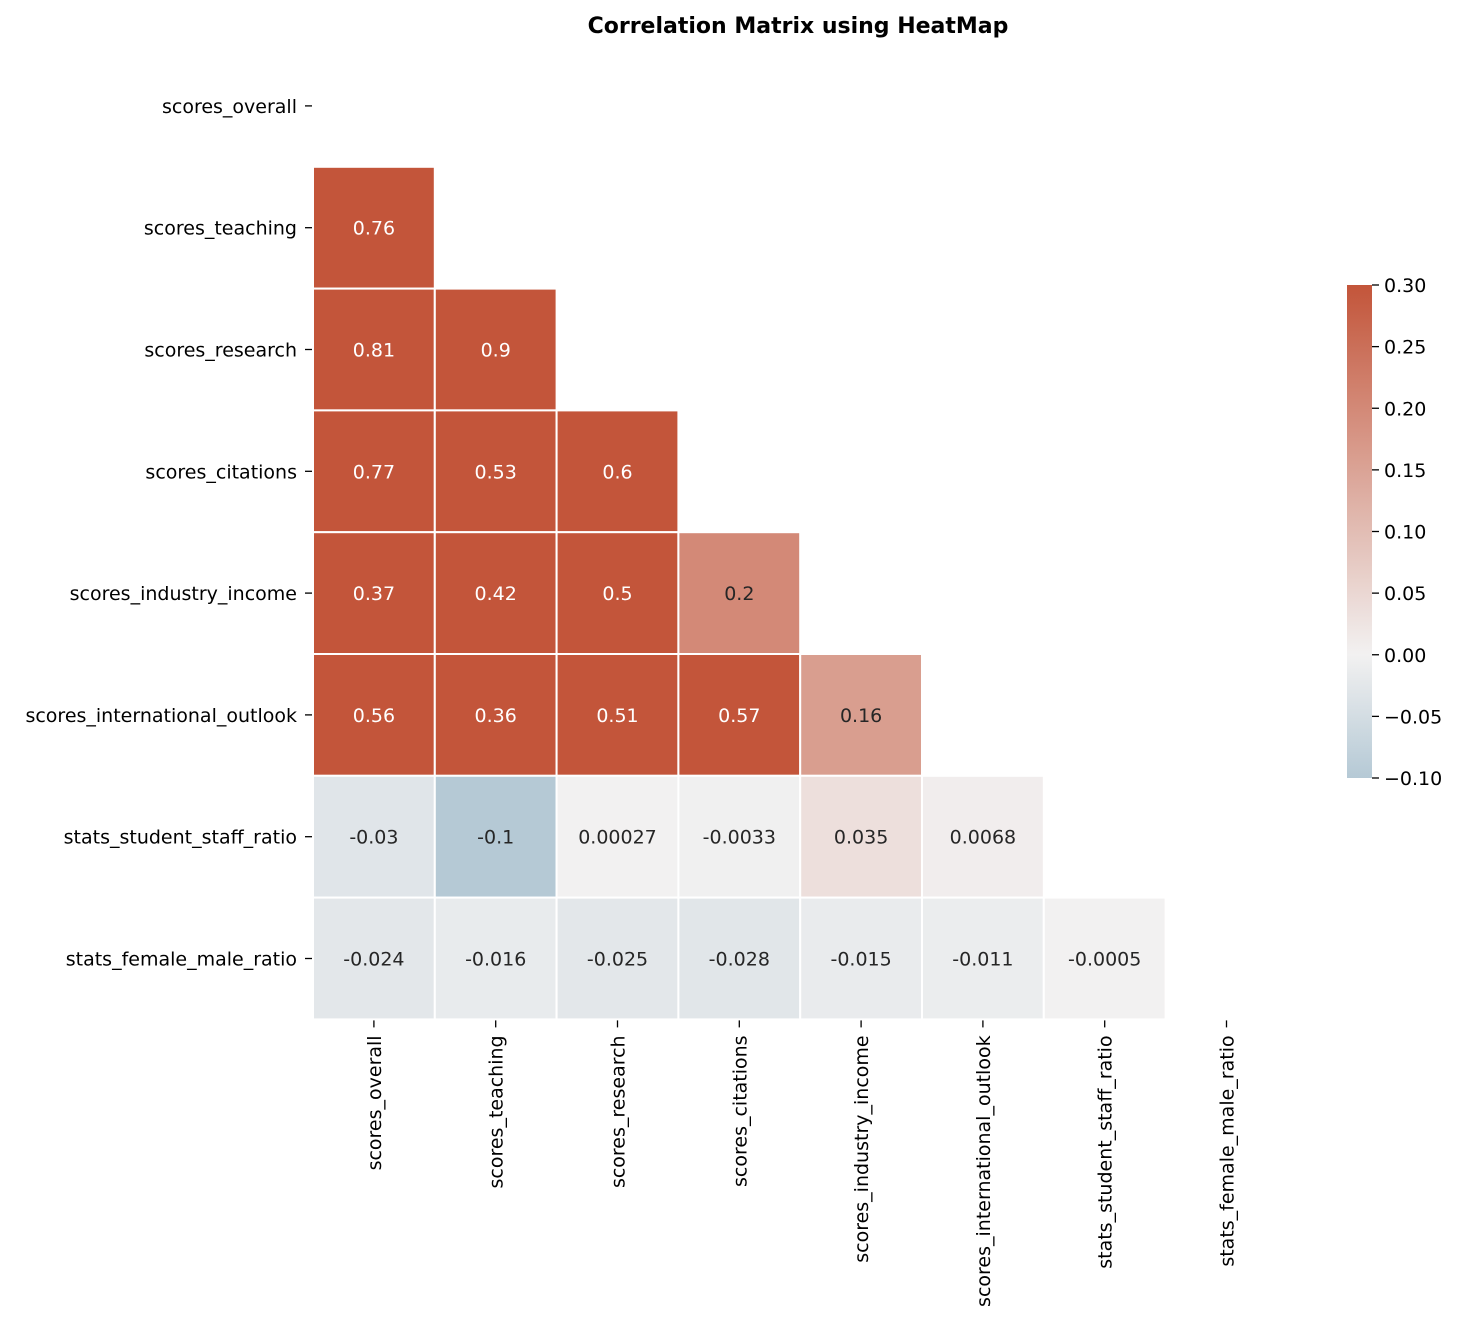 This screenshot has height=1330, width=1460. Describe the element at coordinates (740, 1111) in the screenshot. I see `col-tick-label: scores_citations` at that location.